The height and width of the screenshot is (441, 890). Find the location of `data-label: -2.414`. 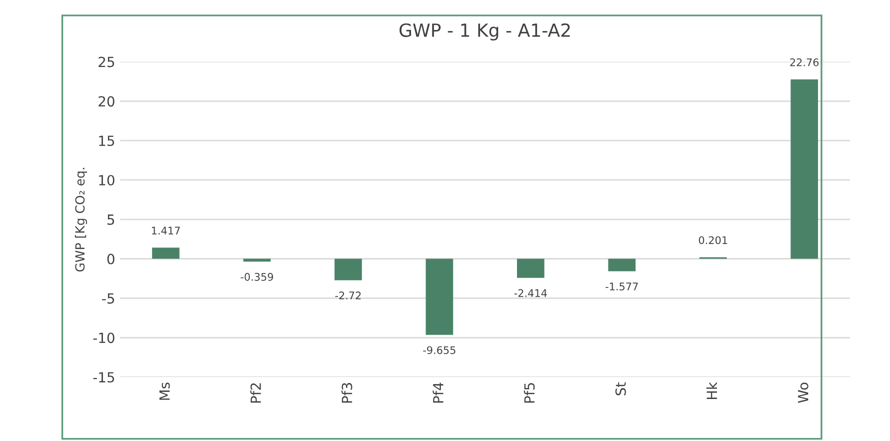

data-label: -2.414 is located at coordinates (530, 293).